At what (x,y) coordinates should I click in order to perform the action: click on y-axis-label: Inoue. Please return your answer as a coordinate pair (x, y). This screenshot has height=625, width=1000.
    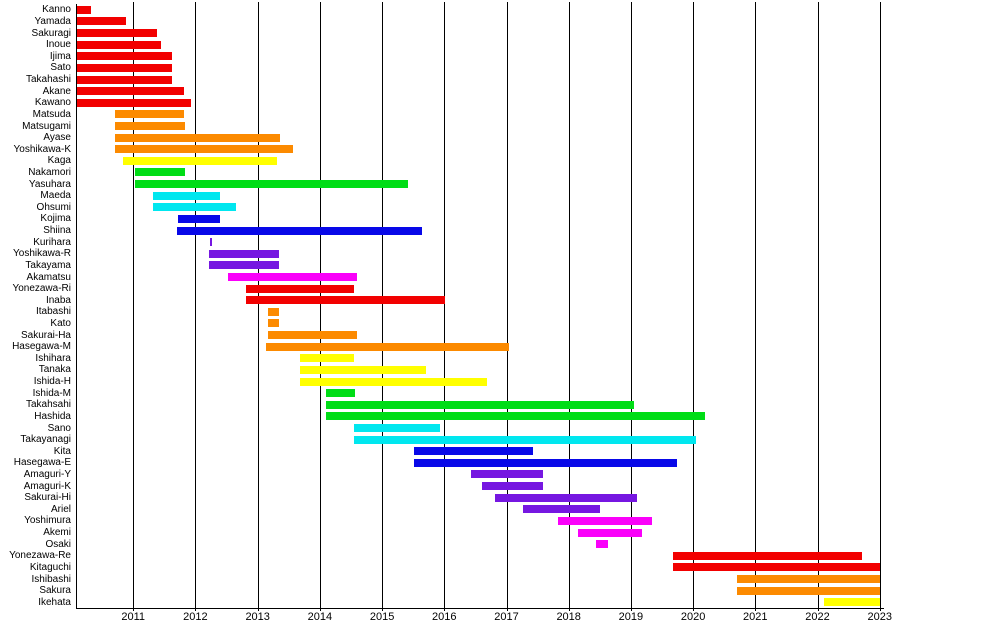
    Looking at the image, I should click on (58, 45).